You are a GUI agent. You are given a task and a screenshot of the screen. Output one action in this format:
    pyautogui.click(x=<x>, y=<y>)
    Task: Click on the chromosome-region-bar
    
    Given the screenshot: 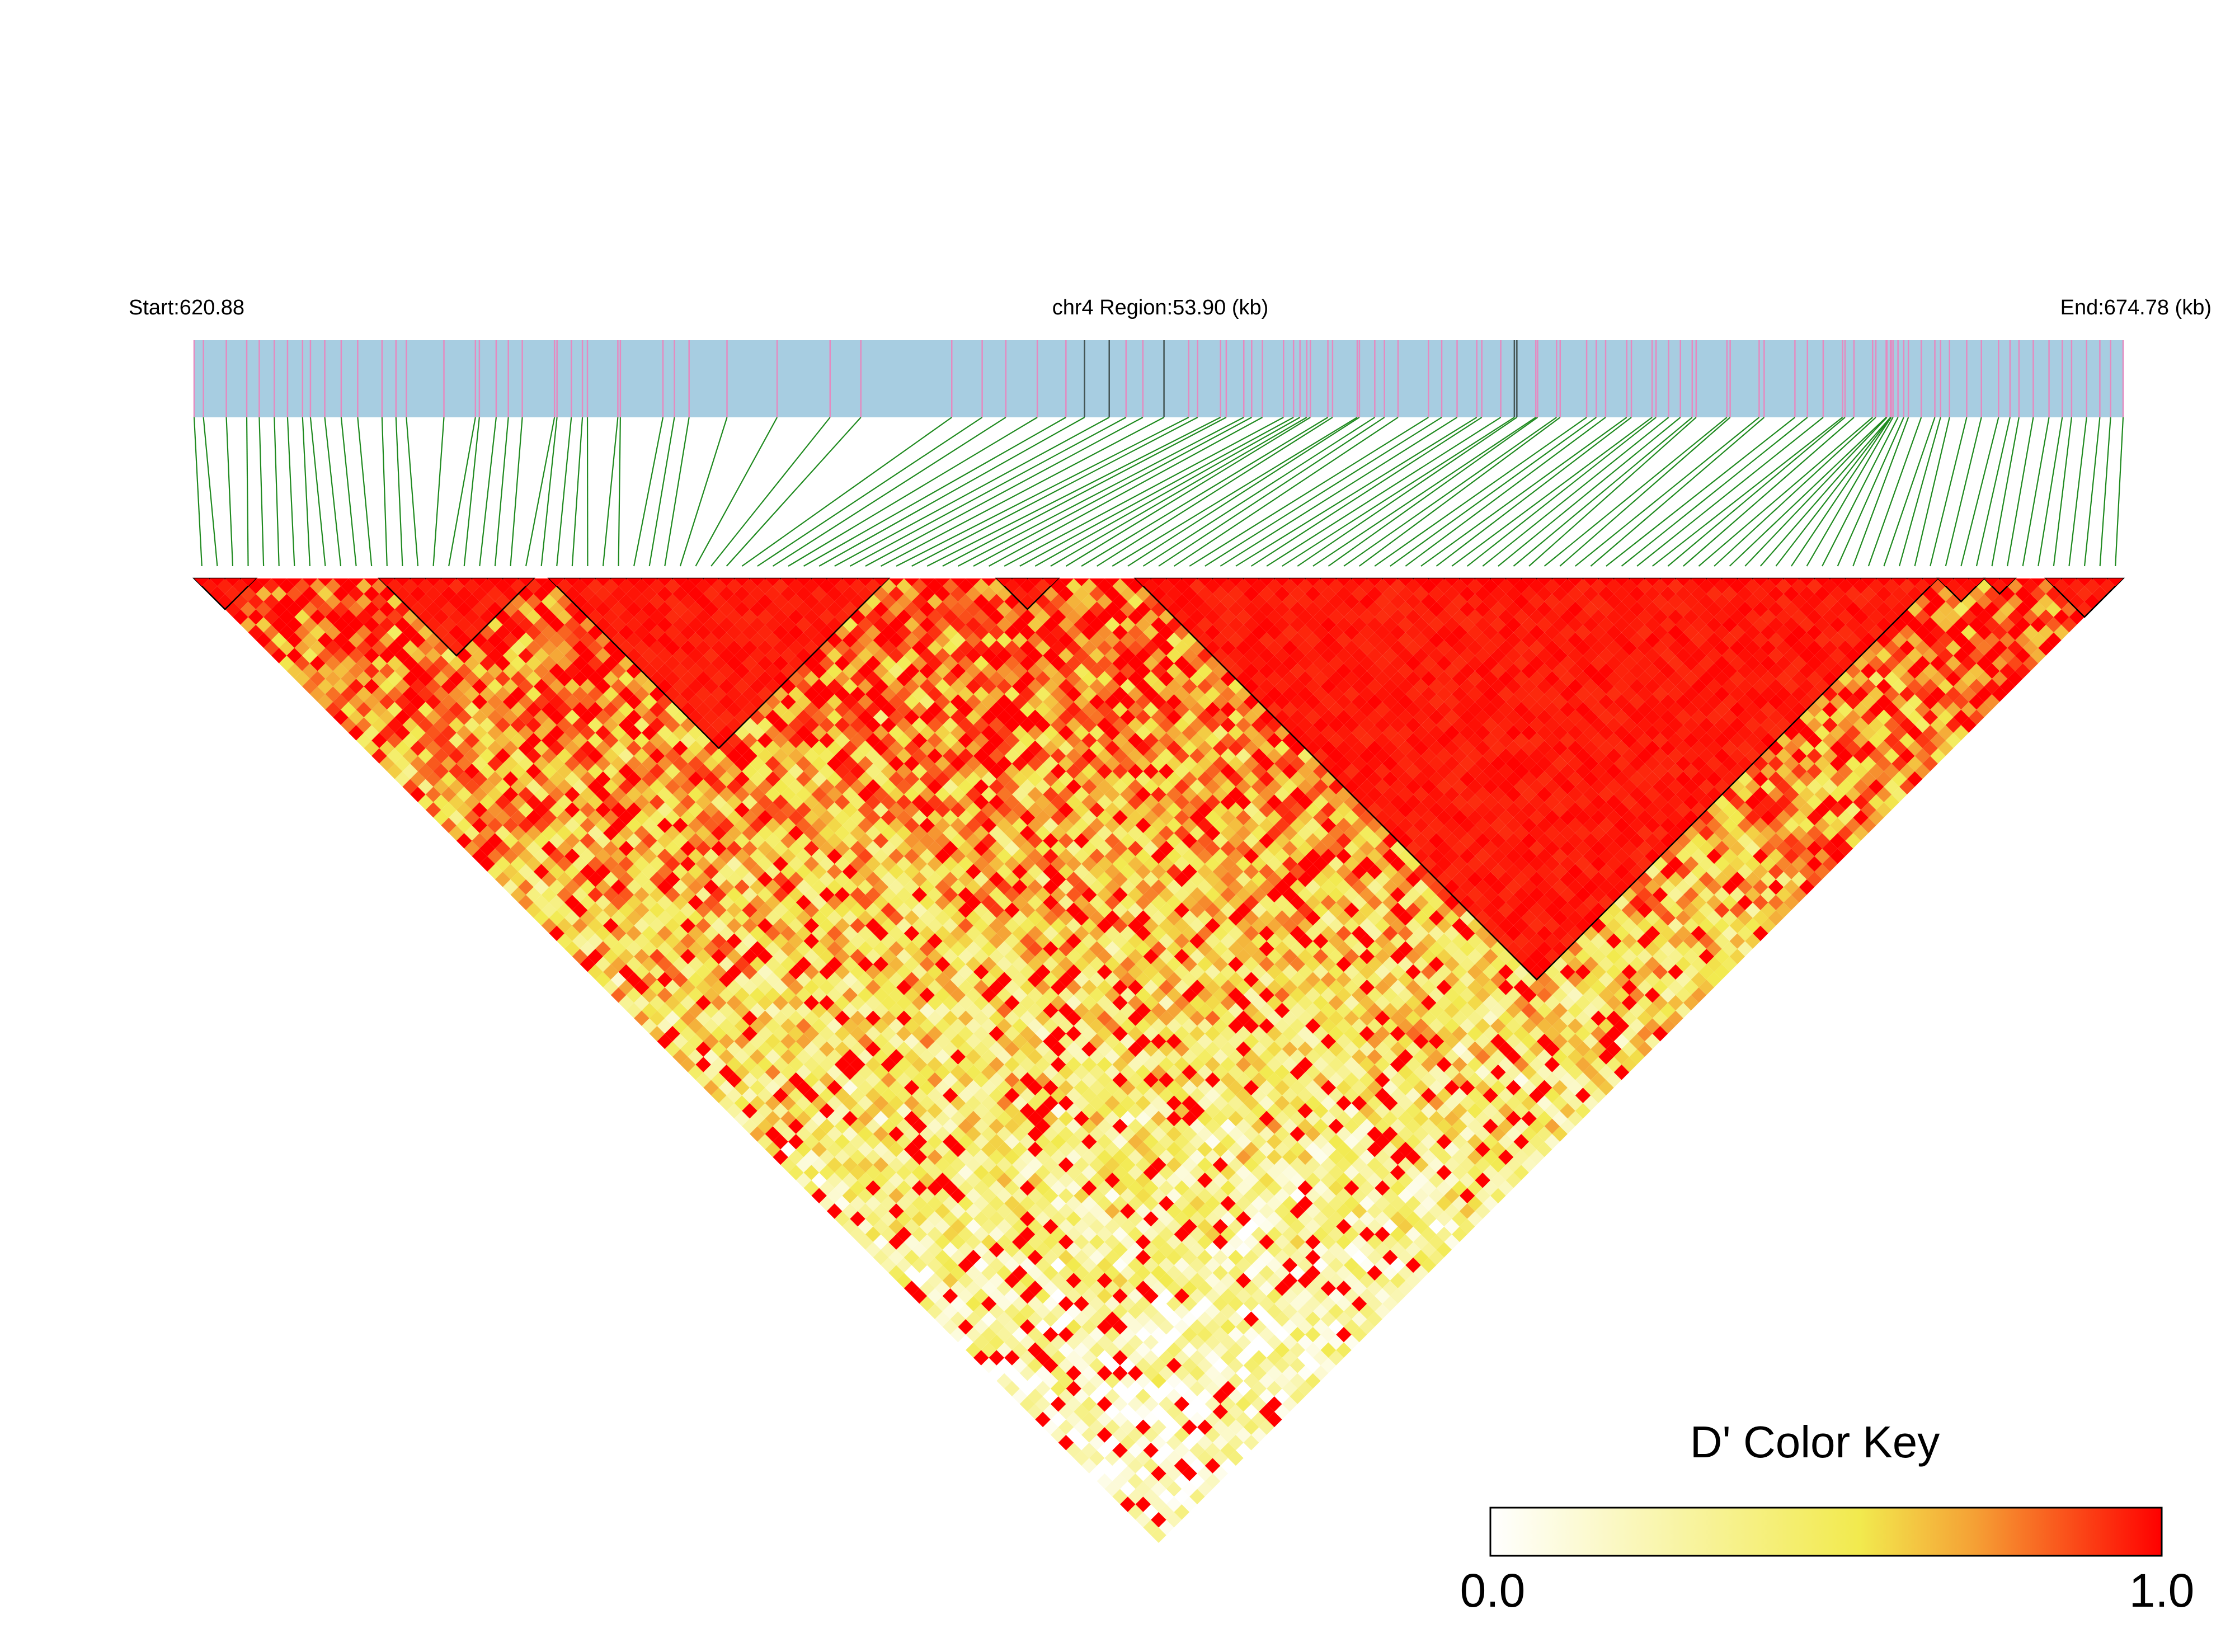 What is the action you would take?
    pyautogui.click(x=1158, y=379)
    